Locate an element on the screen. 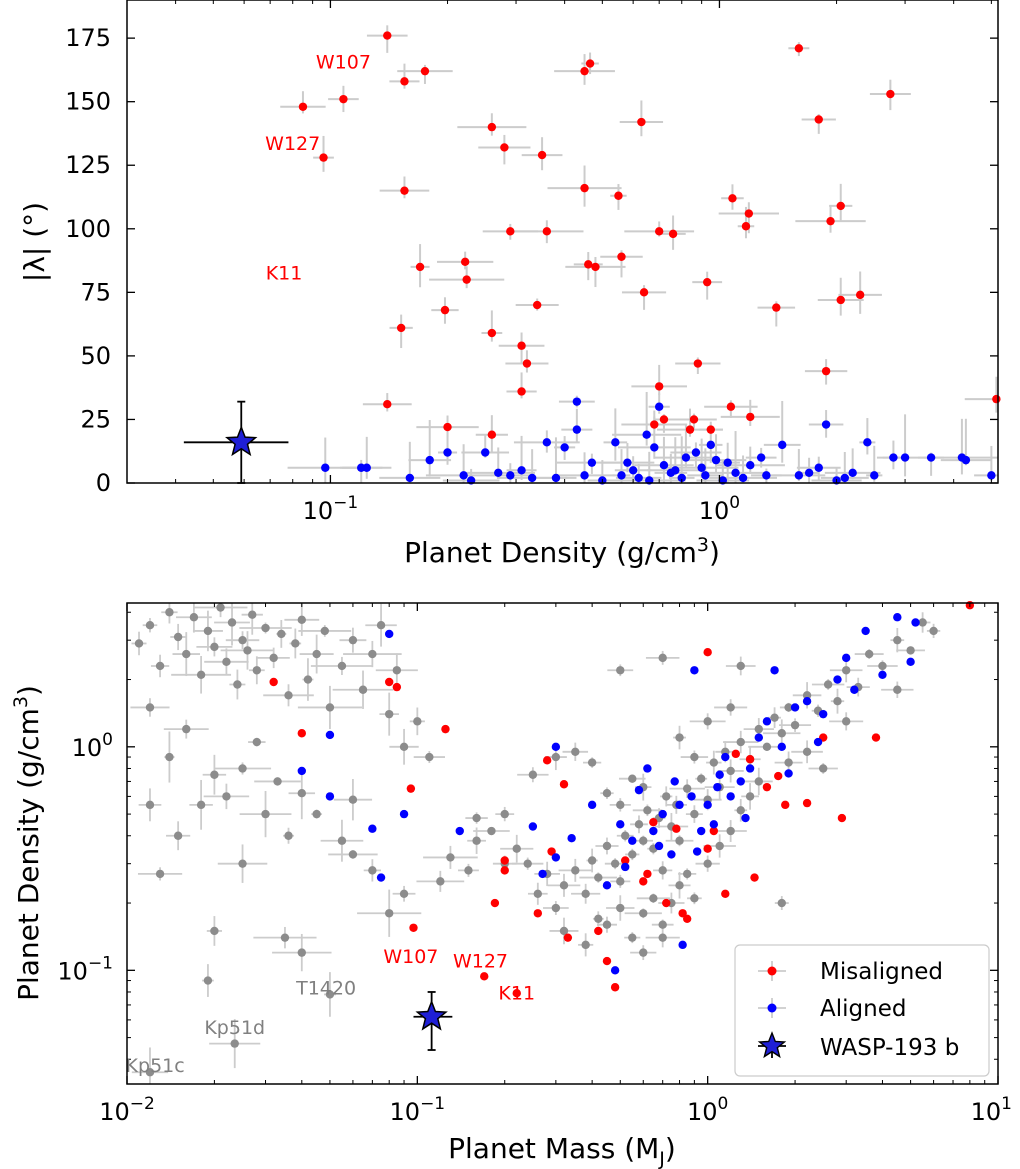 Image resolution: width=1020 pixels, height=1169 pixels. legend-aligned-label: Aligned is located at coordinates (863, 1009).